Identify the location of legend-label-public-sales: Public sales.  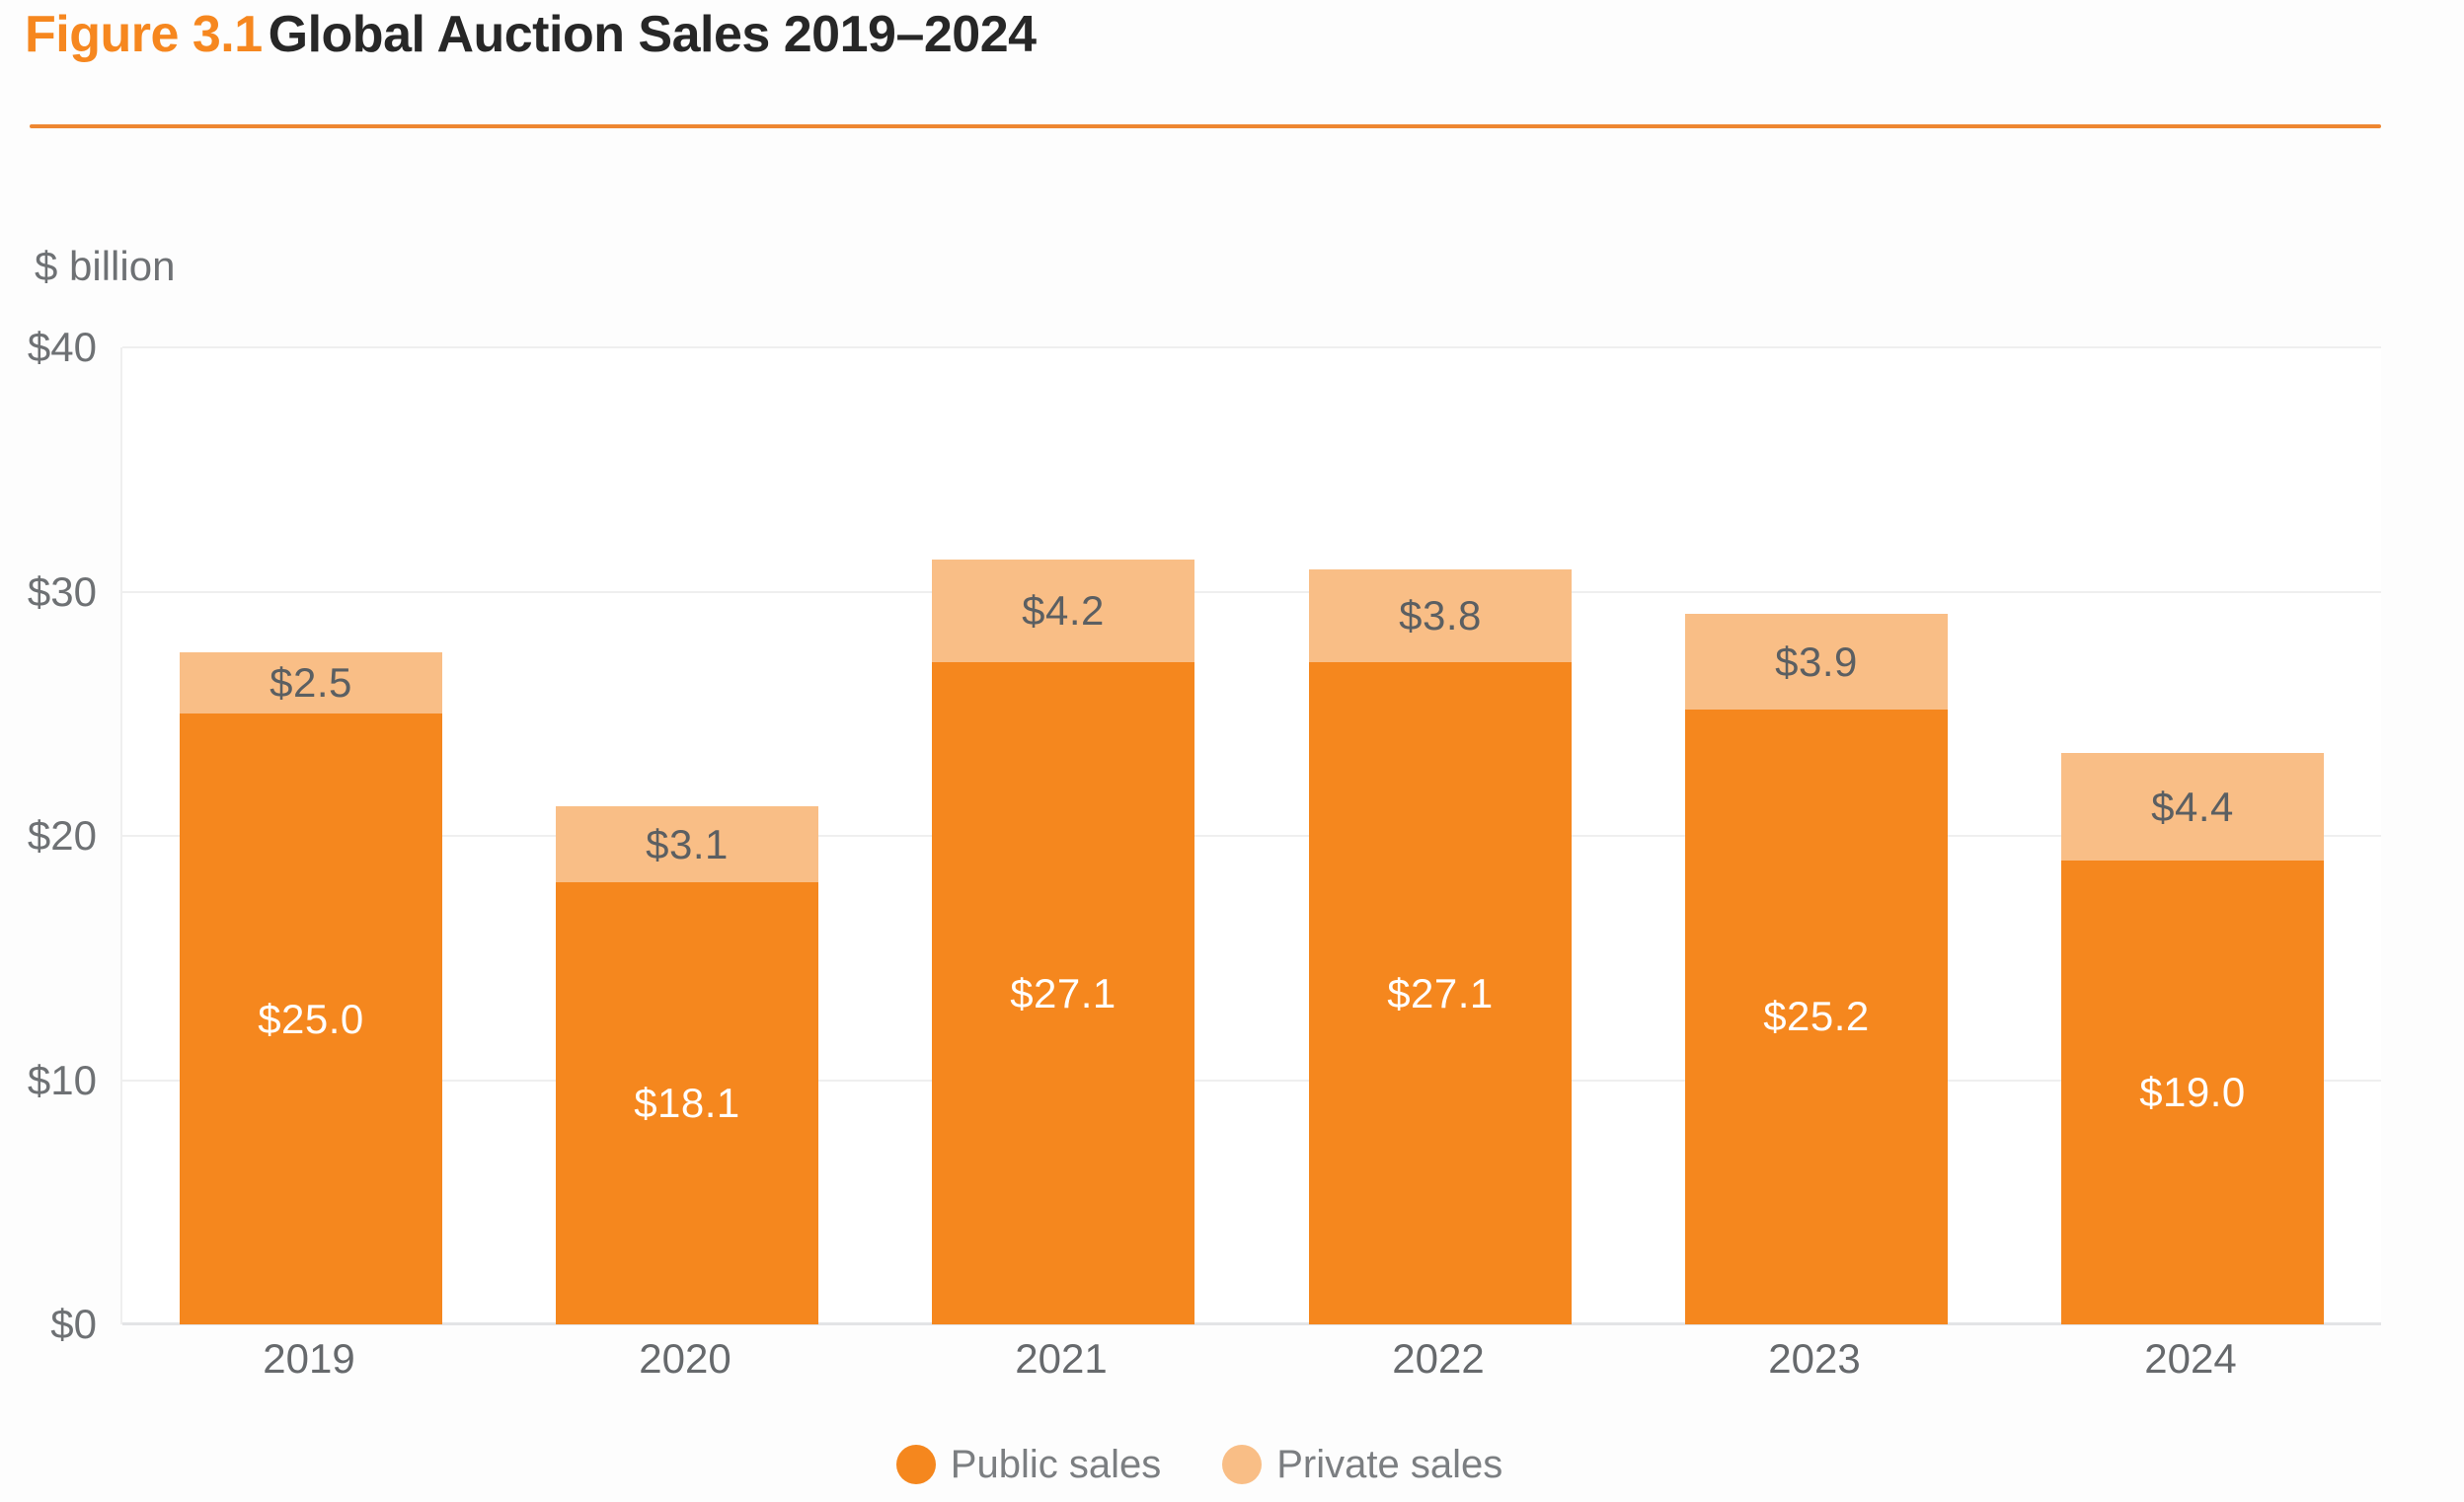
(1056, 1465).